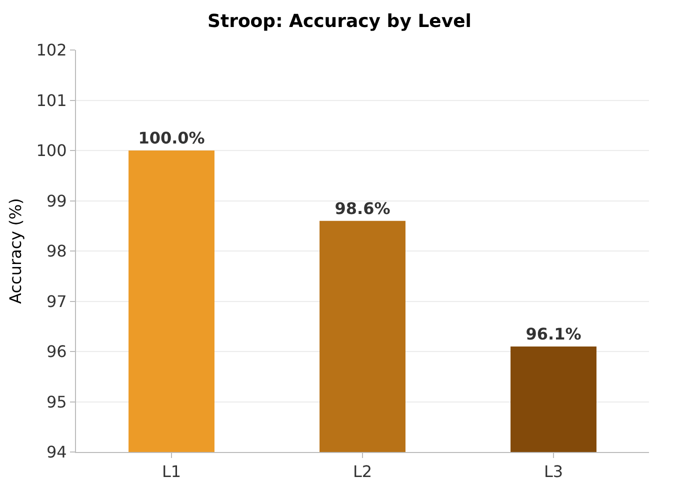 The height and width of the screenshot is (482, 679). Describe the element at coordinates (56, 200) in the screenshot. I see `y-tick-label: 99` at that location.